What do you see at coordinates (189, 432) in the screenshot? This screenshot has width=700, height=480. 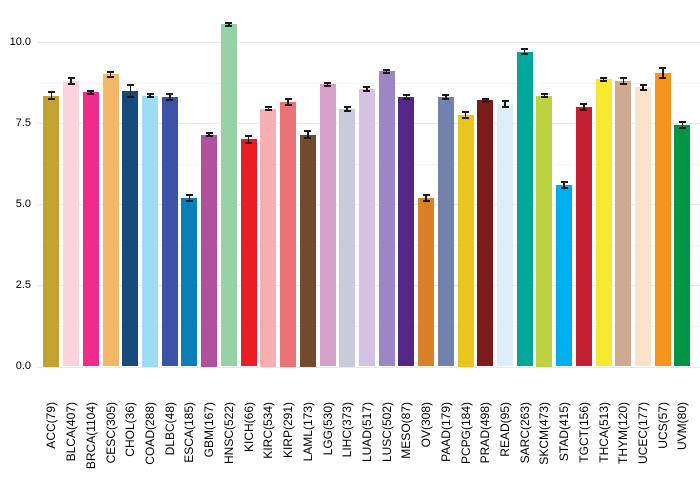 I see `x-tick-label: ESCA(185)` at bounding box center [189, 432].